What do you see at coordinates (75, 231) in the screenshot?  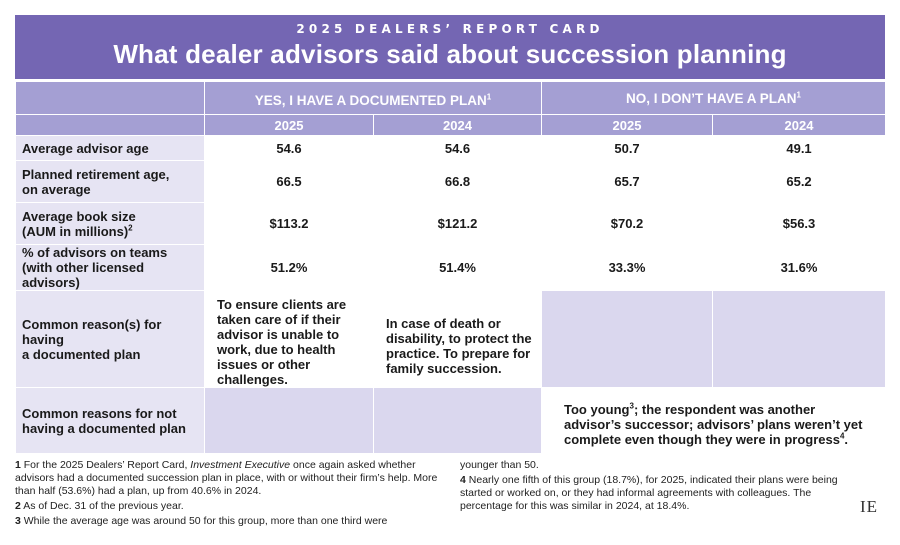 I see `row-label-line: (AUM in millions)` at bounding box center [75, 231].